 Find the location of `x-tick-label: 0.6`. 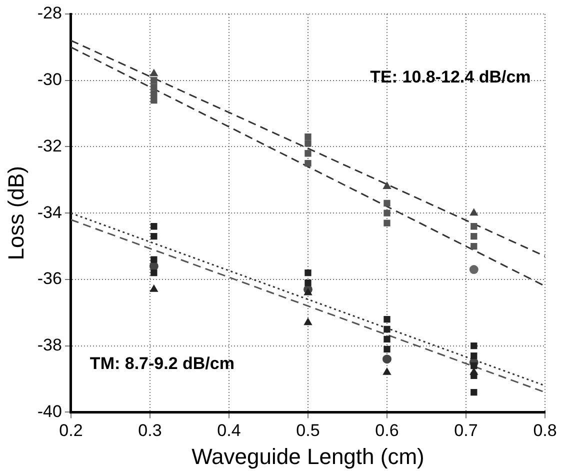

x-tick-label: 0.6 is located at coordinates (387, 430).